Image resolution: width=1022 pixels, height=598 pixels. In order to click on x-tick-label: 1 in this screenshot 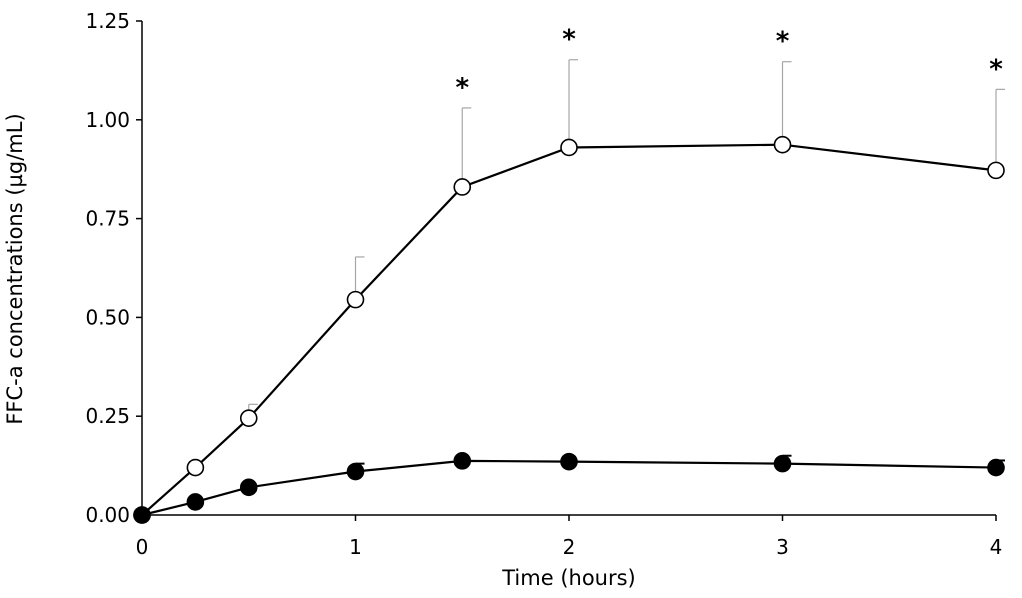, I will do `click(355, 547)`.